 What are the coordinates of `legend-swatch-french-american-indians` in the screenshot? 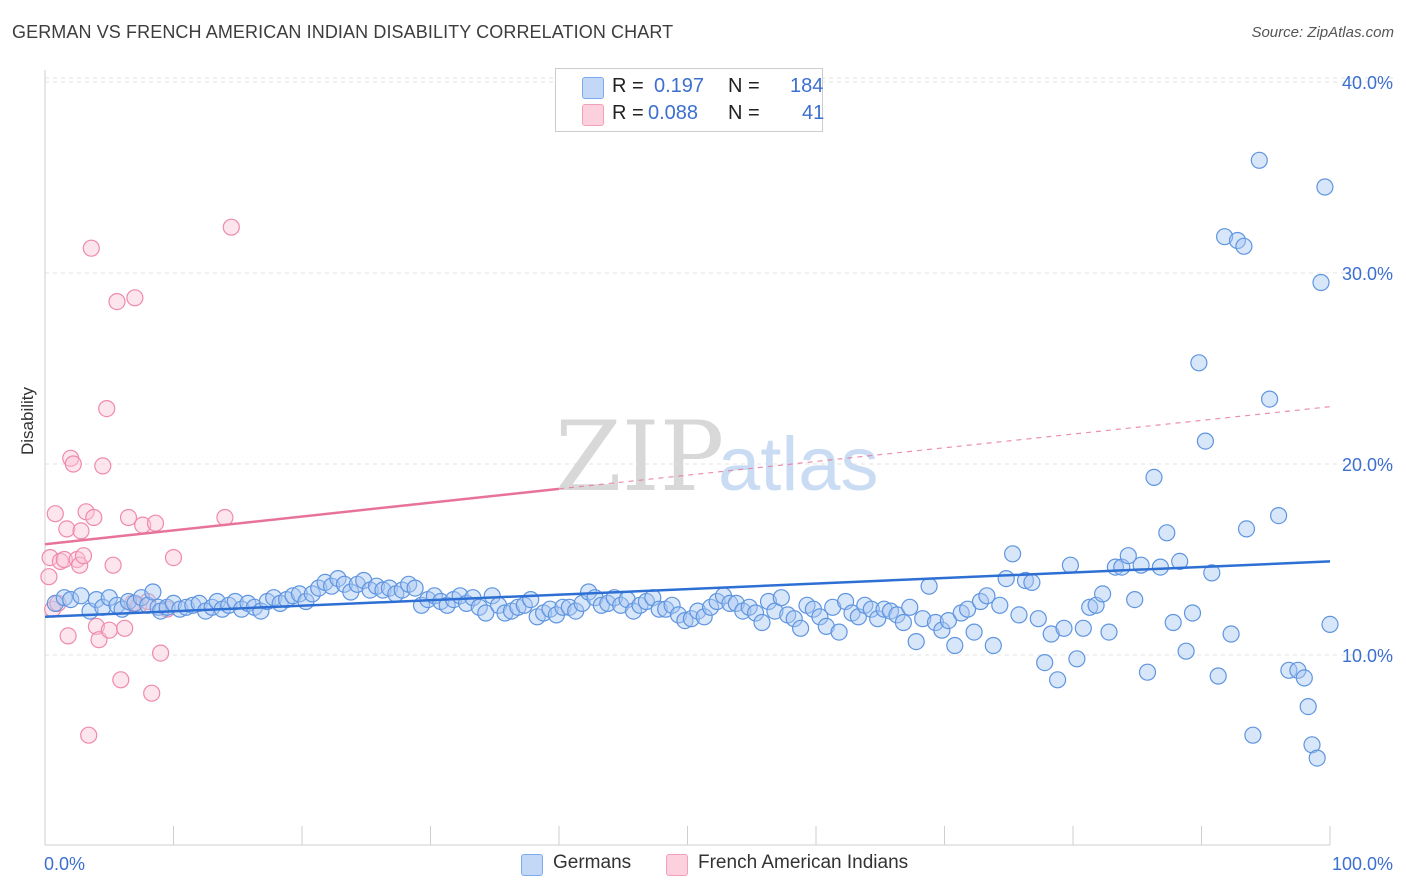 It's located at (593, 115).